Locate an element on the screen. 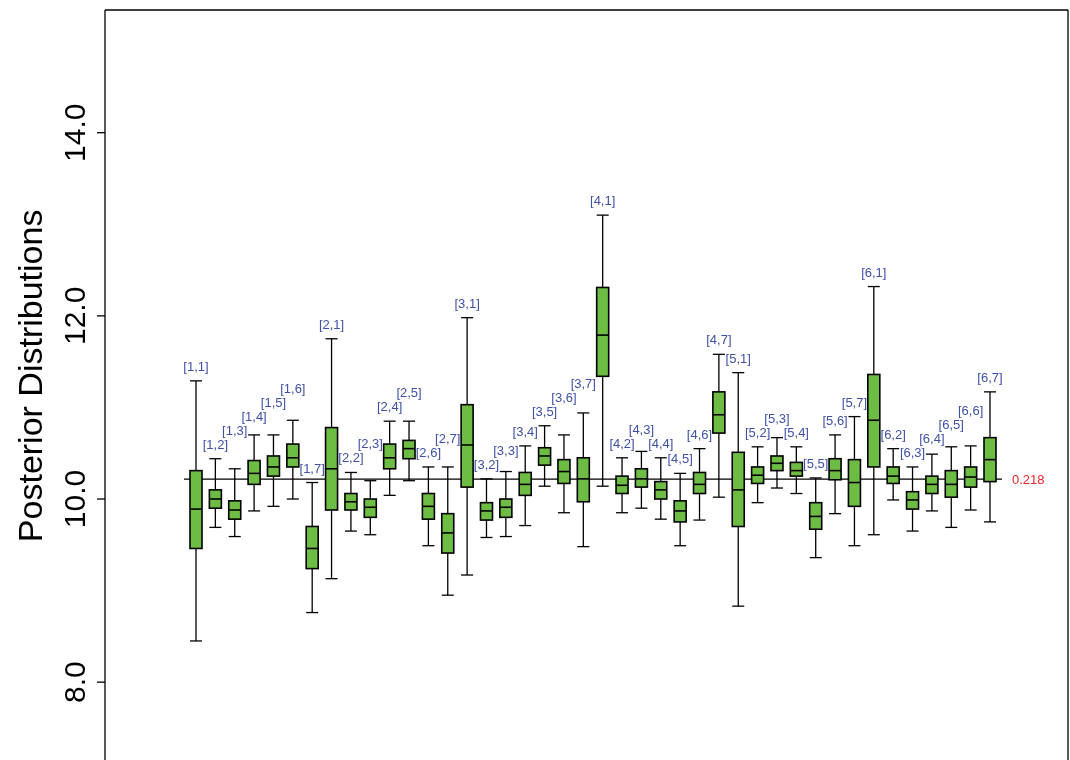 This screenshot has height=760, width=1070. x-tick-label: [4,5] is located at coordinates (680, 459).